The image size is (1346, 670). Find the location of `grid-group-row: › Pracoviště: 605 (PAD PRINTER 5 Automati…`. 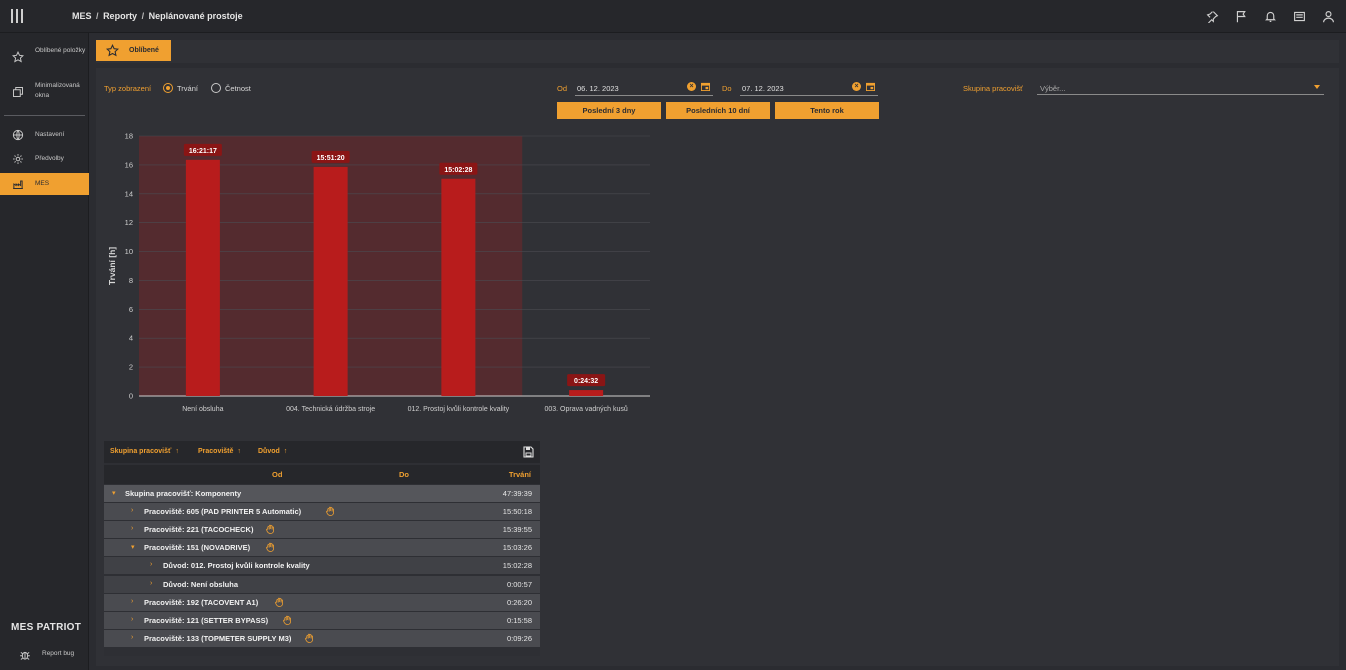

grid-group-row: › Pracoviště: 605 (PAD PRINTER 5 Automati… is located at coordinates (322, 512).